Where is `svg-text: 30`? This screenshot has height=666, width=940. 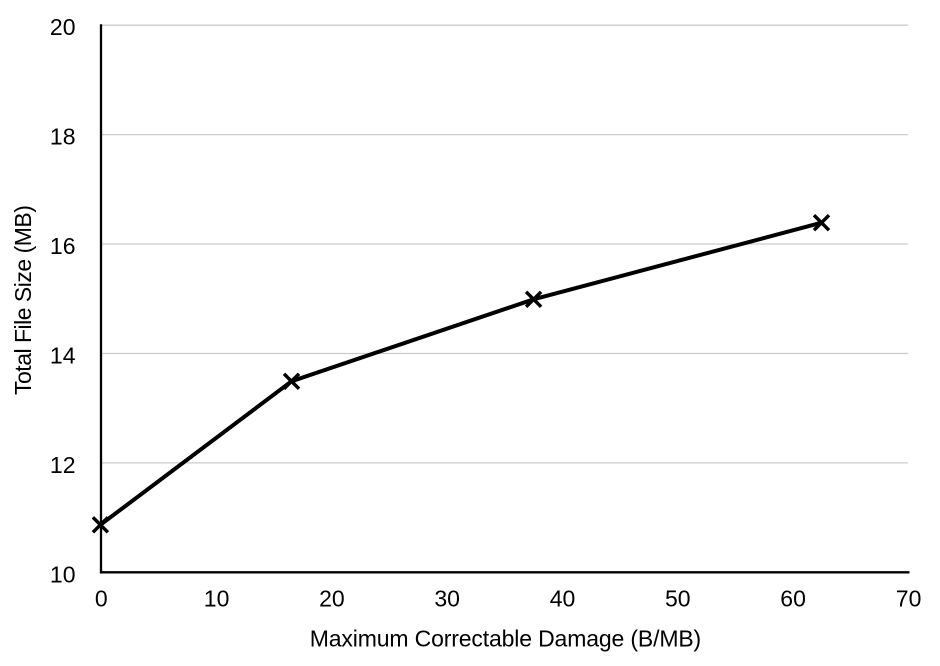
svg-text: 30 is located at coordinates (447, 598).